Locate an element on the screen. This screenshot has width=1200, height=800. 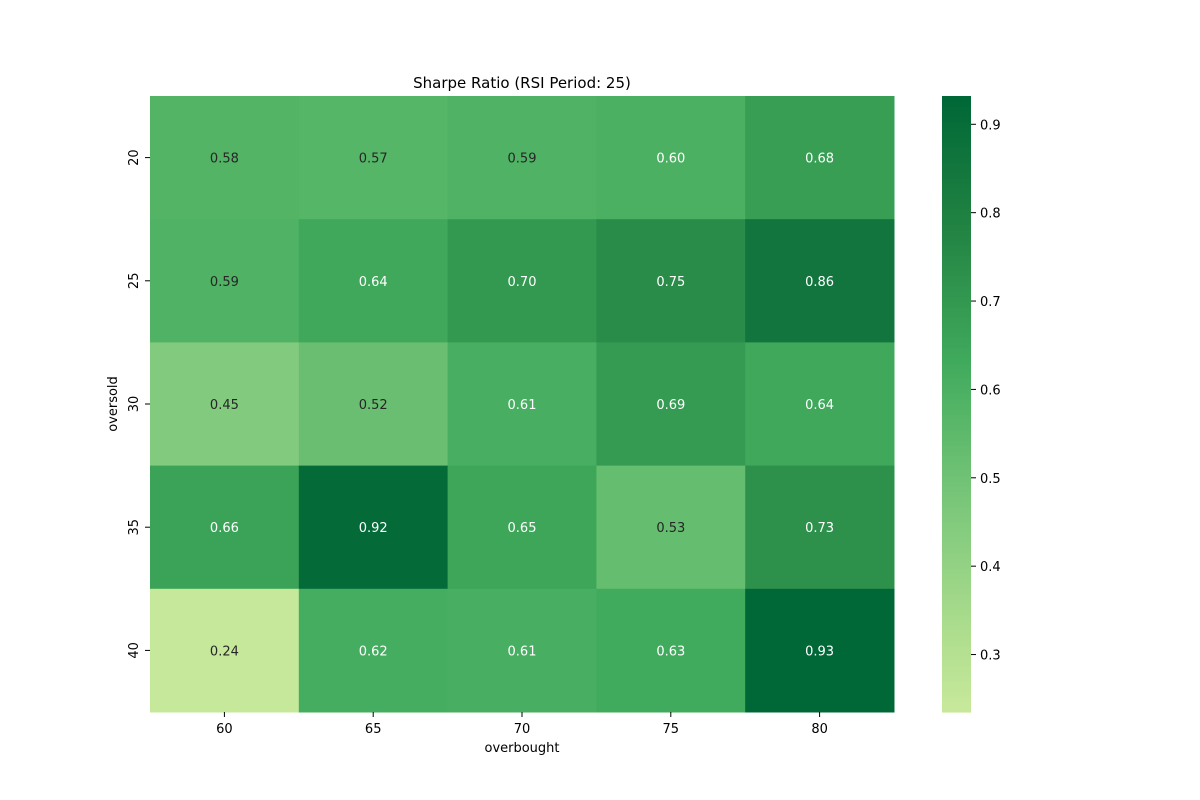
y-axis-ticks: 20 25 30 35 40 is located at coordinates (138, 404).